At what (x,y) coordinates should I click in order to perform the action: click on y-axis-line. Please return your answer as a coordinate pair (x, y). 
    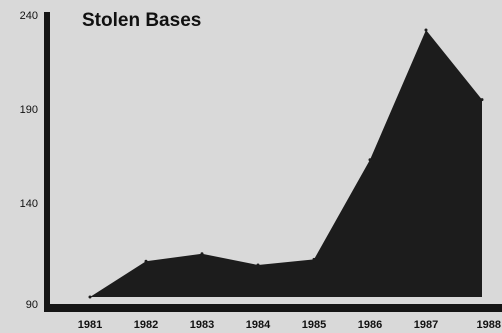
    Looking at the image, I should click on (47, 162).